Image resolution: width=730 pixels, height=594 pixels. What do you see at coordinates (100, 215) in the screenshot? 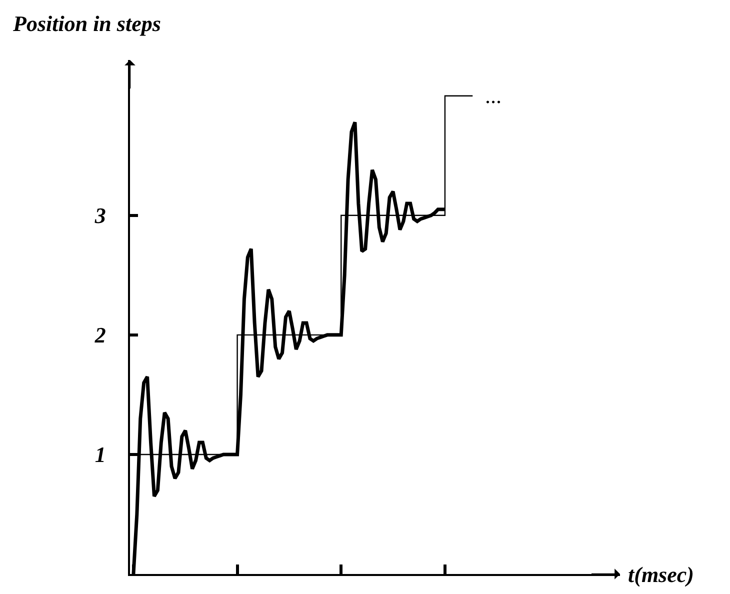
I see `y-tick-label: 3` at bounding box center [100, 215].